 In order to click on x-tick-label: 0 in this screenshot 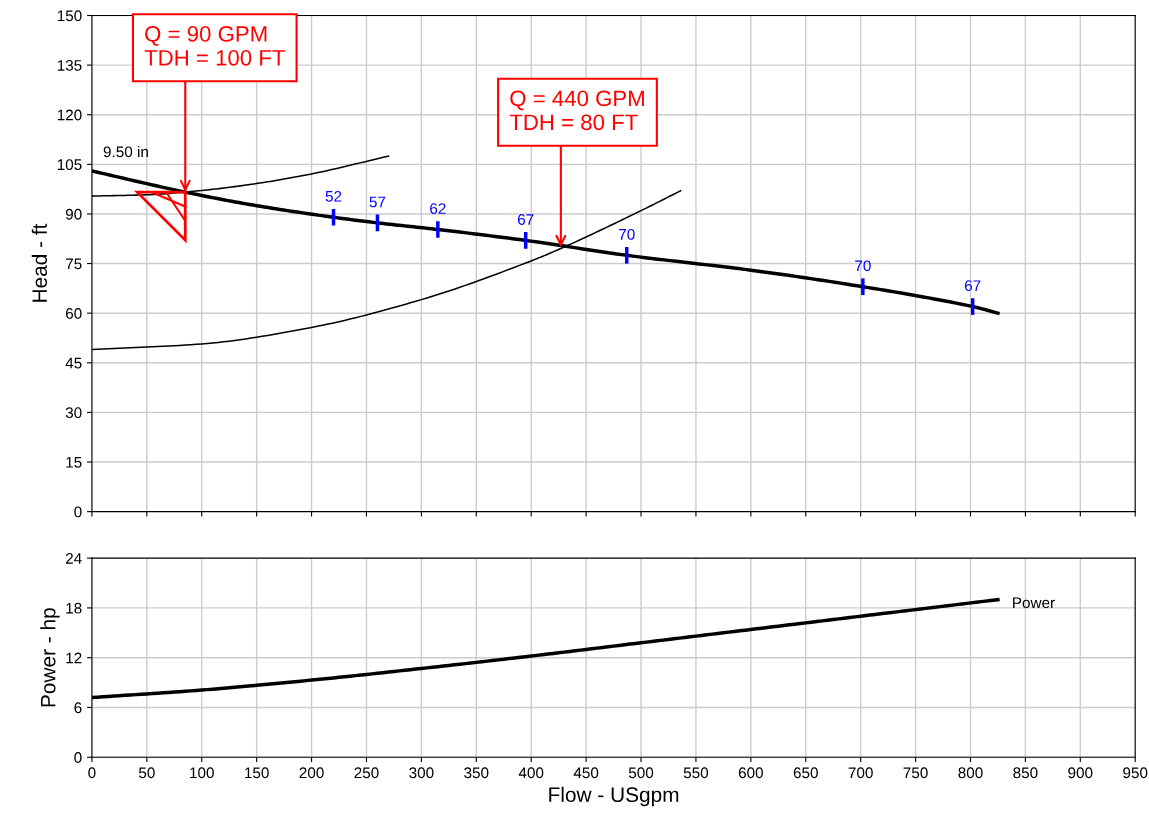, I will do `click(92, 773)`.